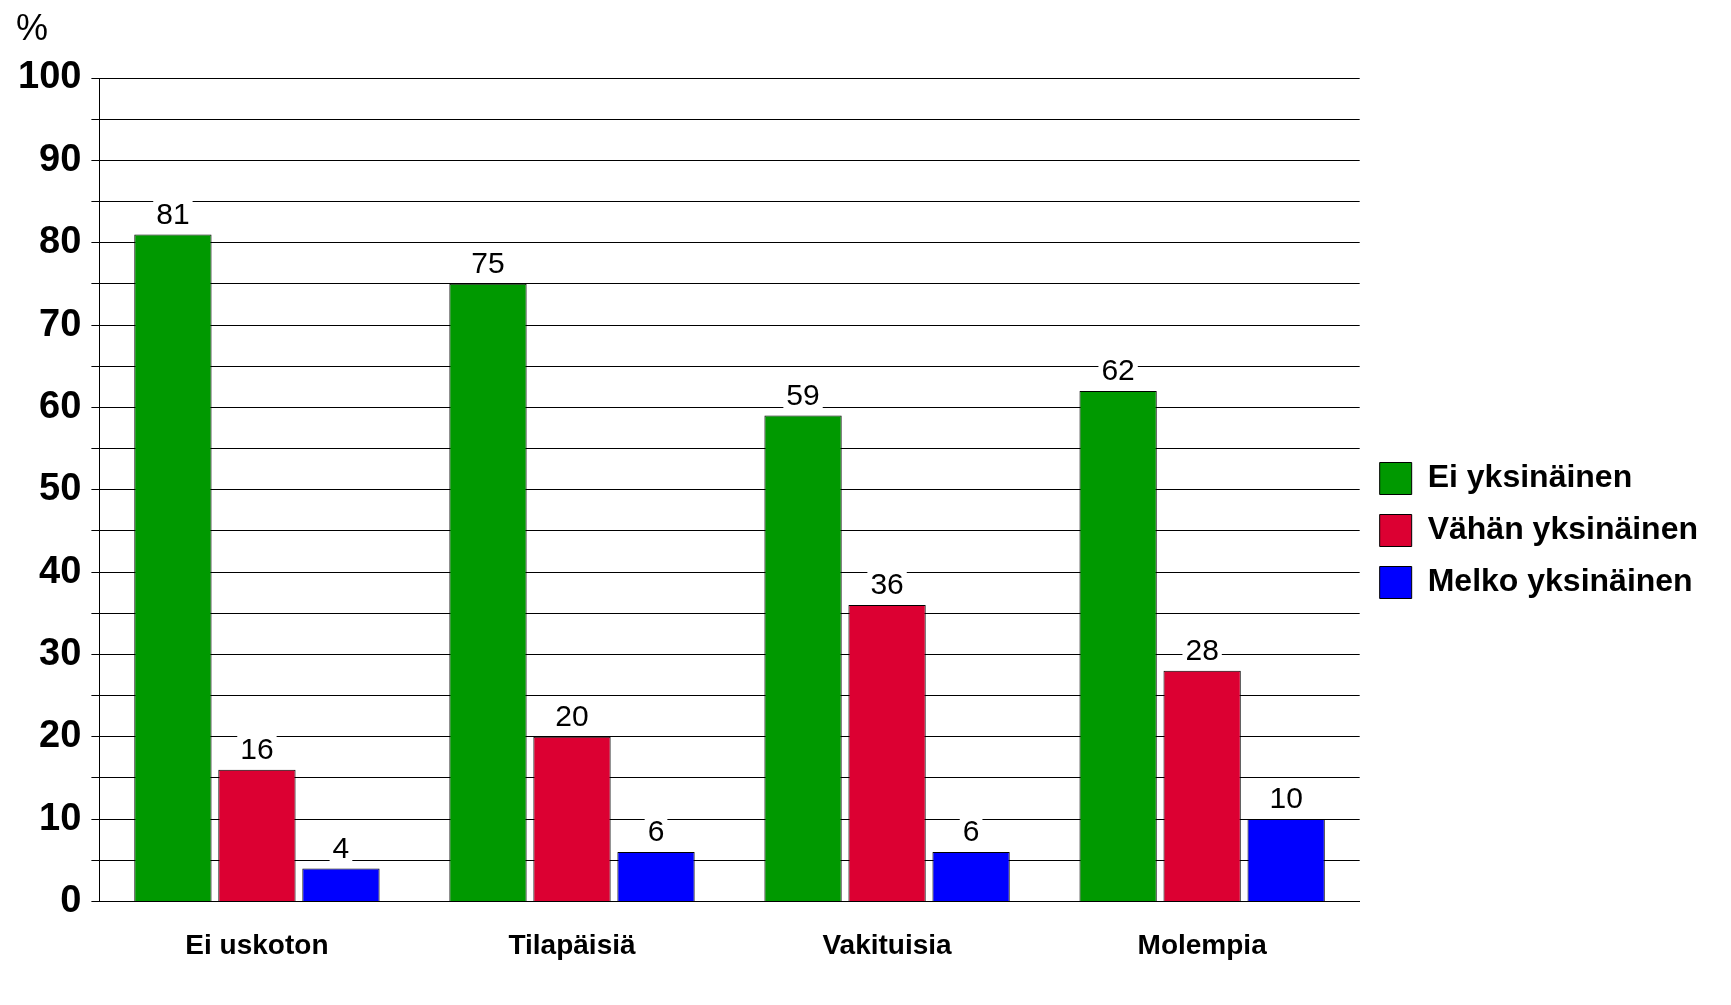  What do you see at coordinates (60, 322) in the screenshot?
I see `y-tick-label: 70` at bounding box center [60, 322].